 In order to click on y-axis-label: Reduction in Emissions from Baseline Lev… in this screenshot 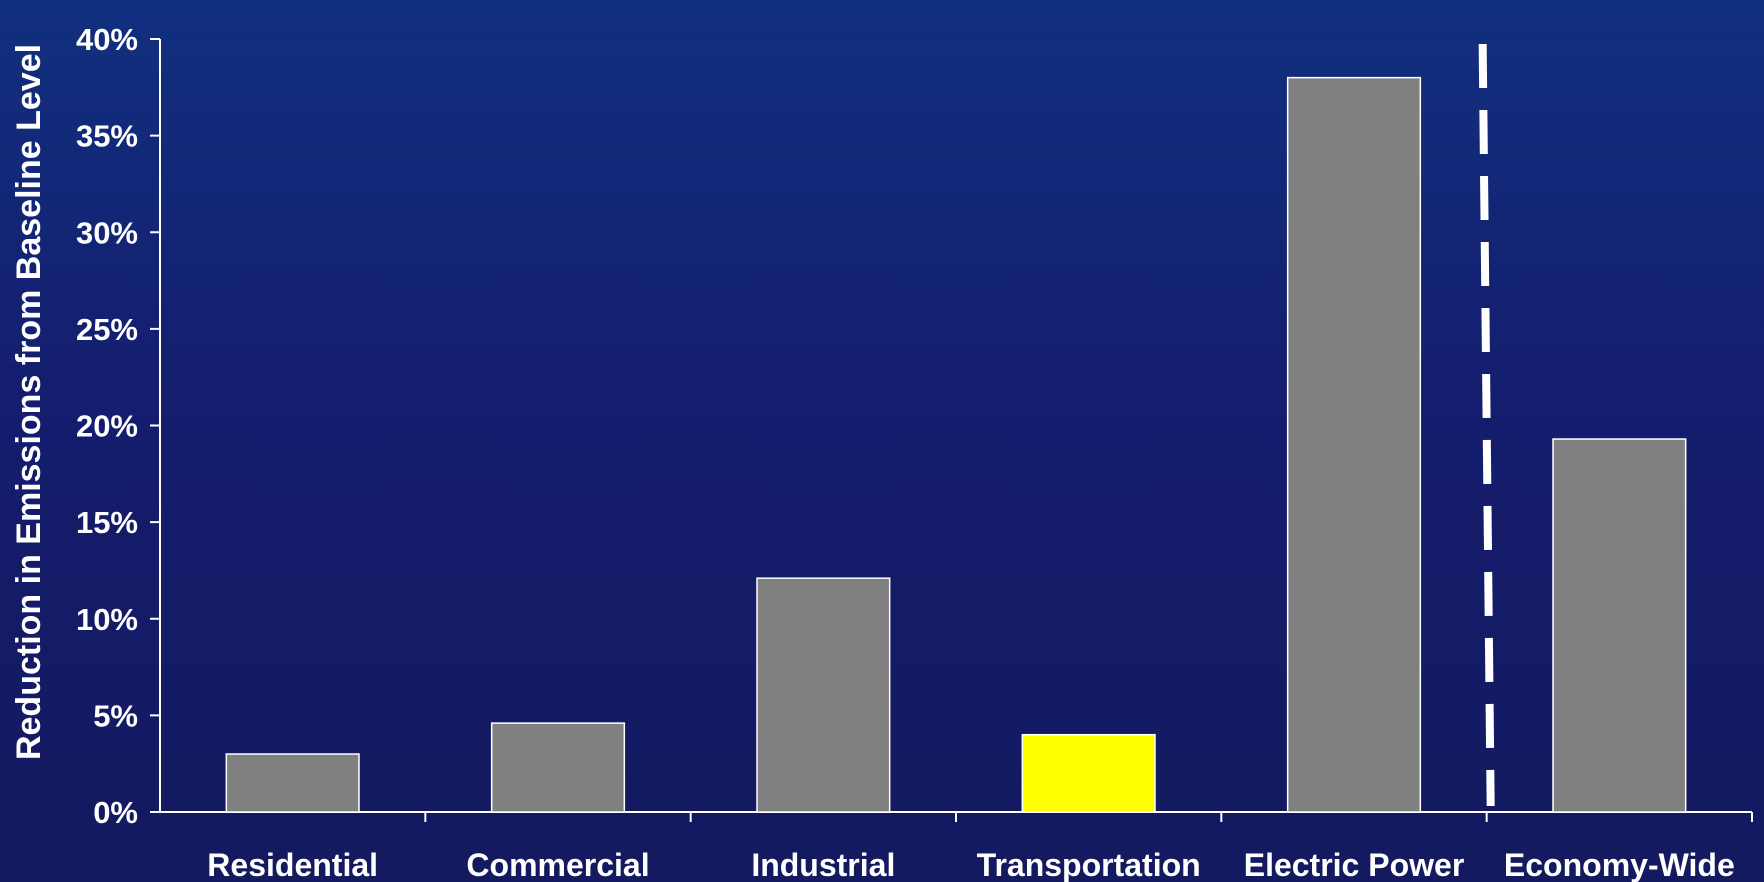, I will do `click(29, 402)`.